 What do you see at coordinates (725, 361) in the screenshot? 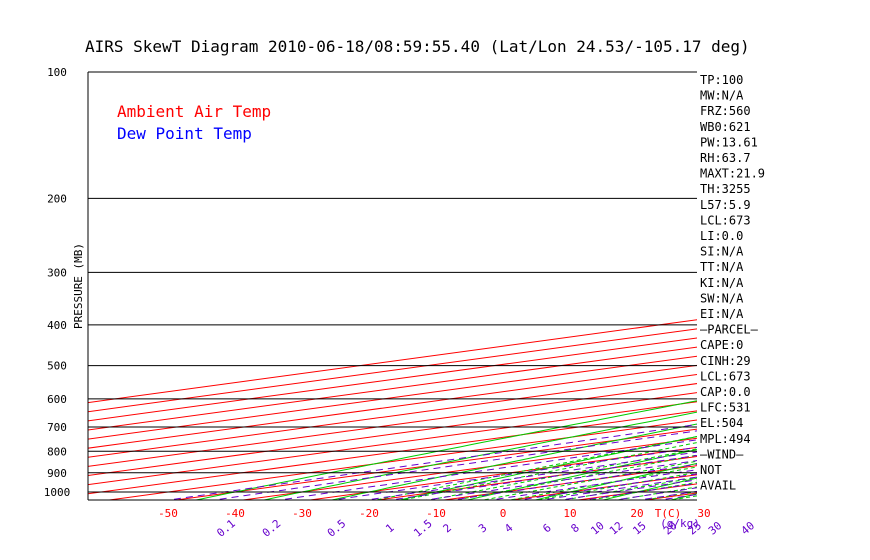
I see `index-entry: CINH:29` at bounding box center [725, 361].